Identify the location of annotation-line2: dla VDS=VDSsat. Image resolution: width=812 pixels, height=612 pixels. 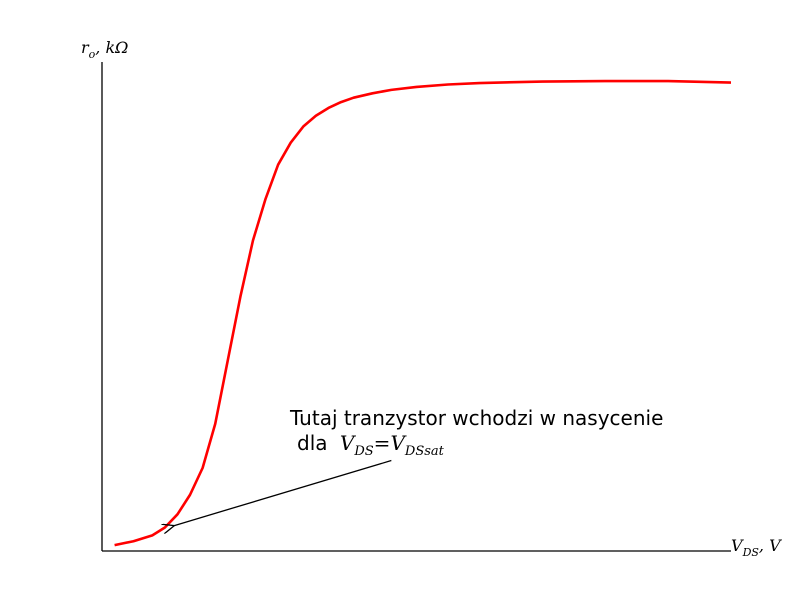
(371, 445).